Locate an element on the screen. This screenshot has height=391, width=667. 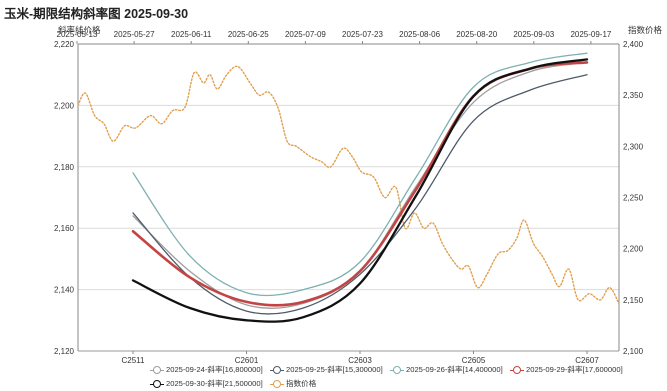
top-tick-label: 2025-08-20 is located at coordinates (476, 34).